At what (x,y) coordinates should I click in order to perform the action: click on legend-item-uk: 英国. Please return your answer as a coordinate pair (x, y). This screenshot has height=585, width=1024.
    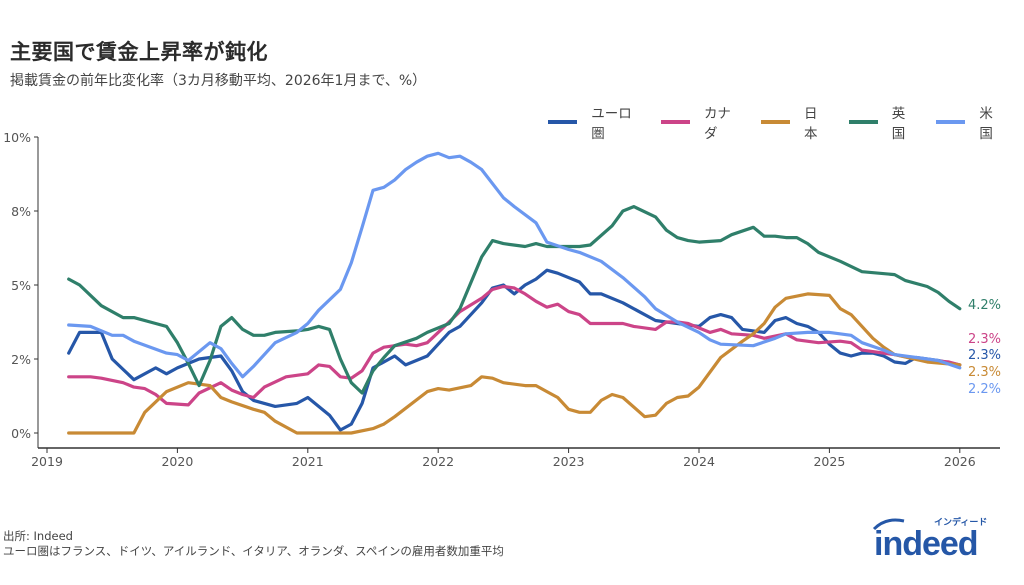
    Looking at the image, I should click on (882, 122).